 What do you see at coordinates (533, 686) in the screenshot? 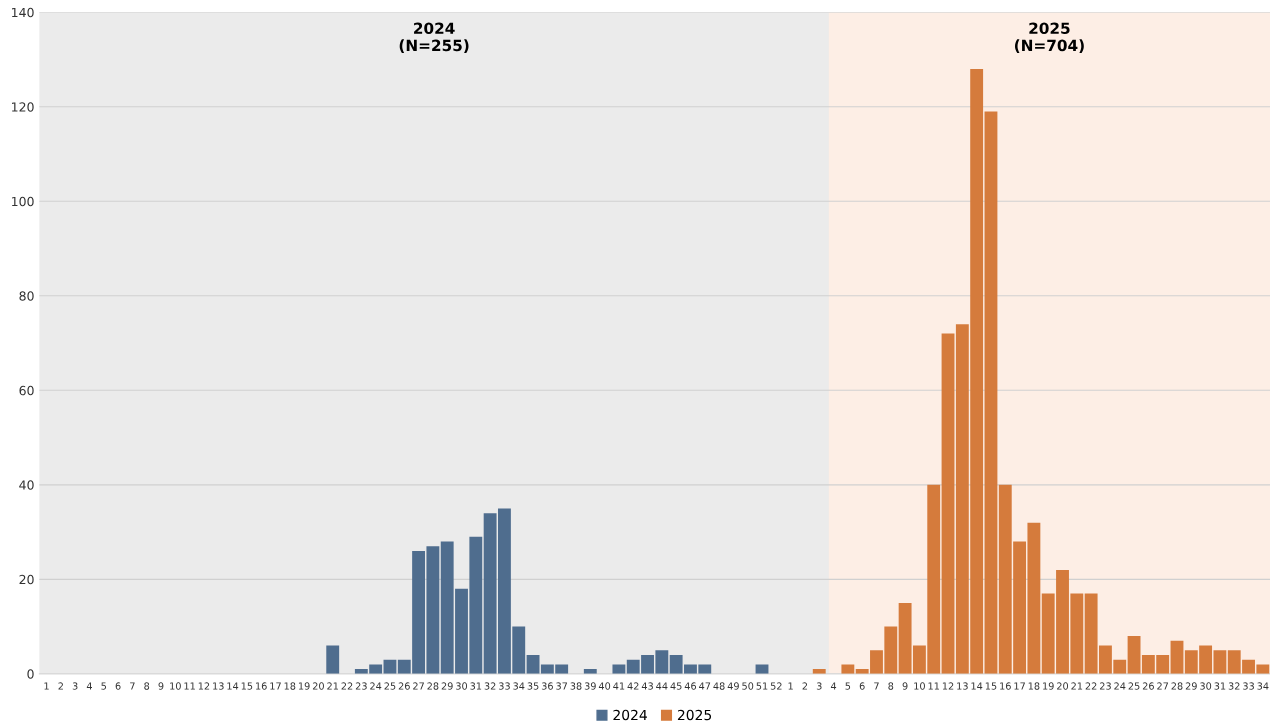
I see `x-tick-label: 35` at bounding box center [533, 686].